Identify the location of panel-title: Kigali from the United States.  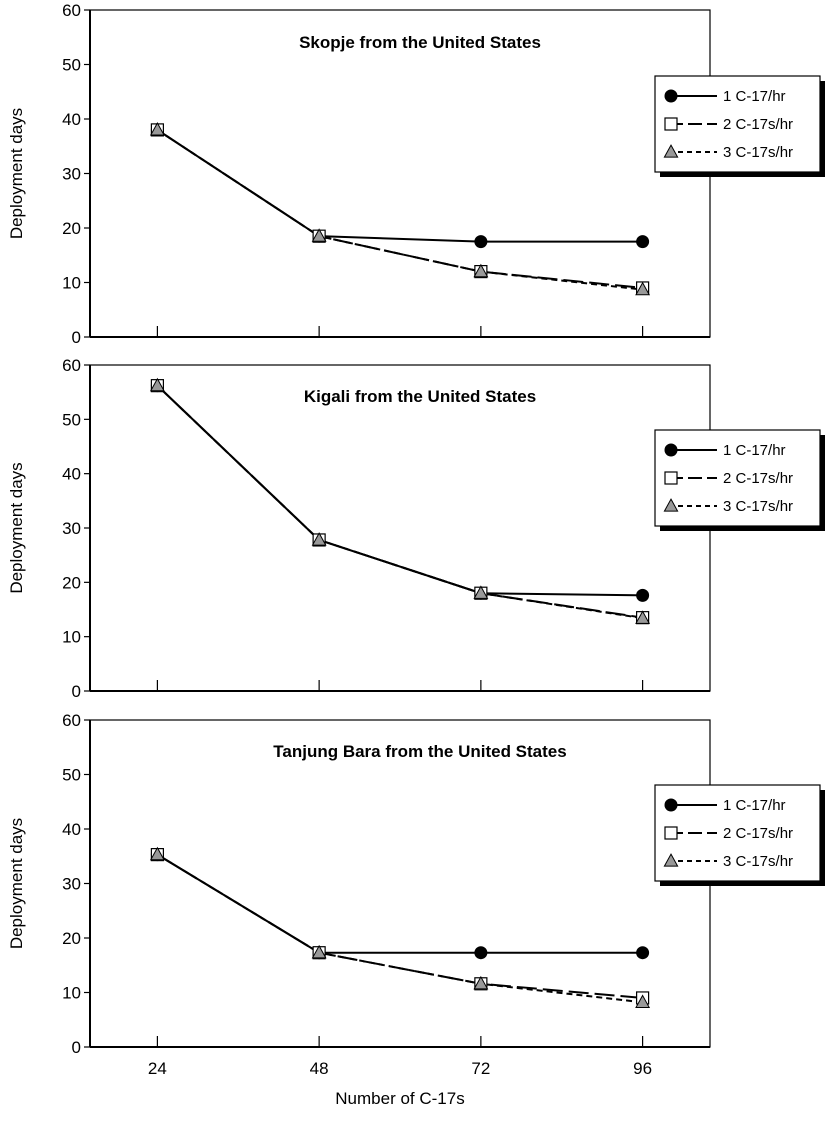
(420, 396).